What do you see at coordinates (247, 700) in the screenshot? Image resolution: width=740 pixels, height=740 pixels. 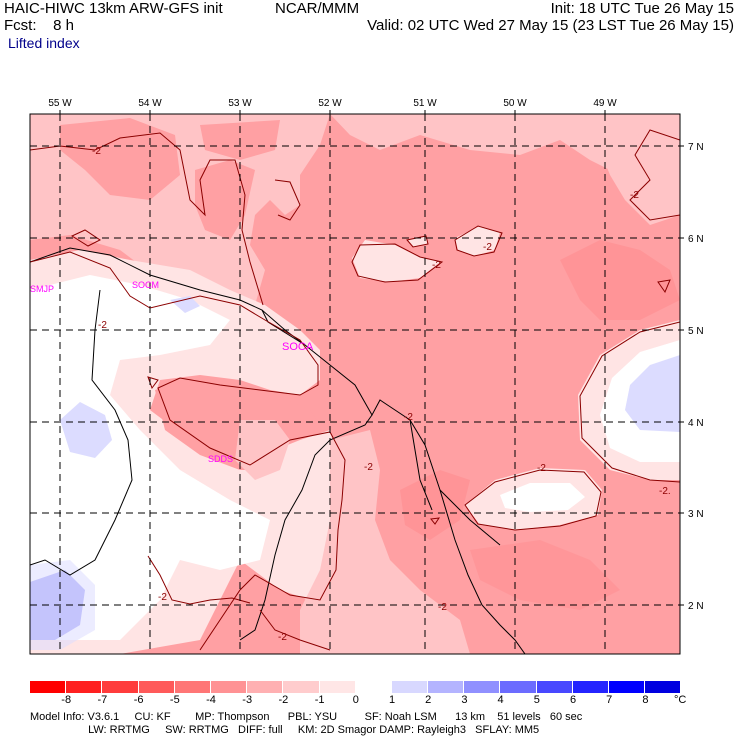 I see `color-scale-label: -3` at bounding box center [247, 700].